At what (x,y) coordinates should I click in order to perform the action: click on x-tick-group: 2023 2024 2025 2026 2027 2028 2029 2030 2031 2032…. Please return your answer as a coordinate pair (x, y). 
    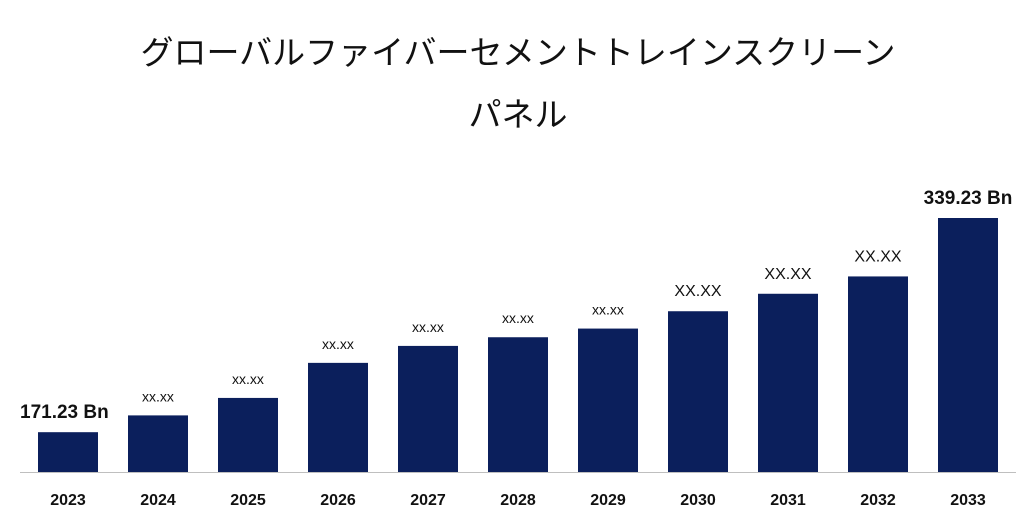
    Looking at the image, I should click on (518, 500).